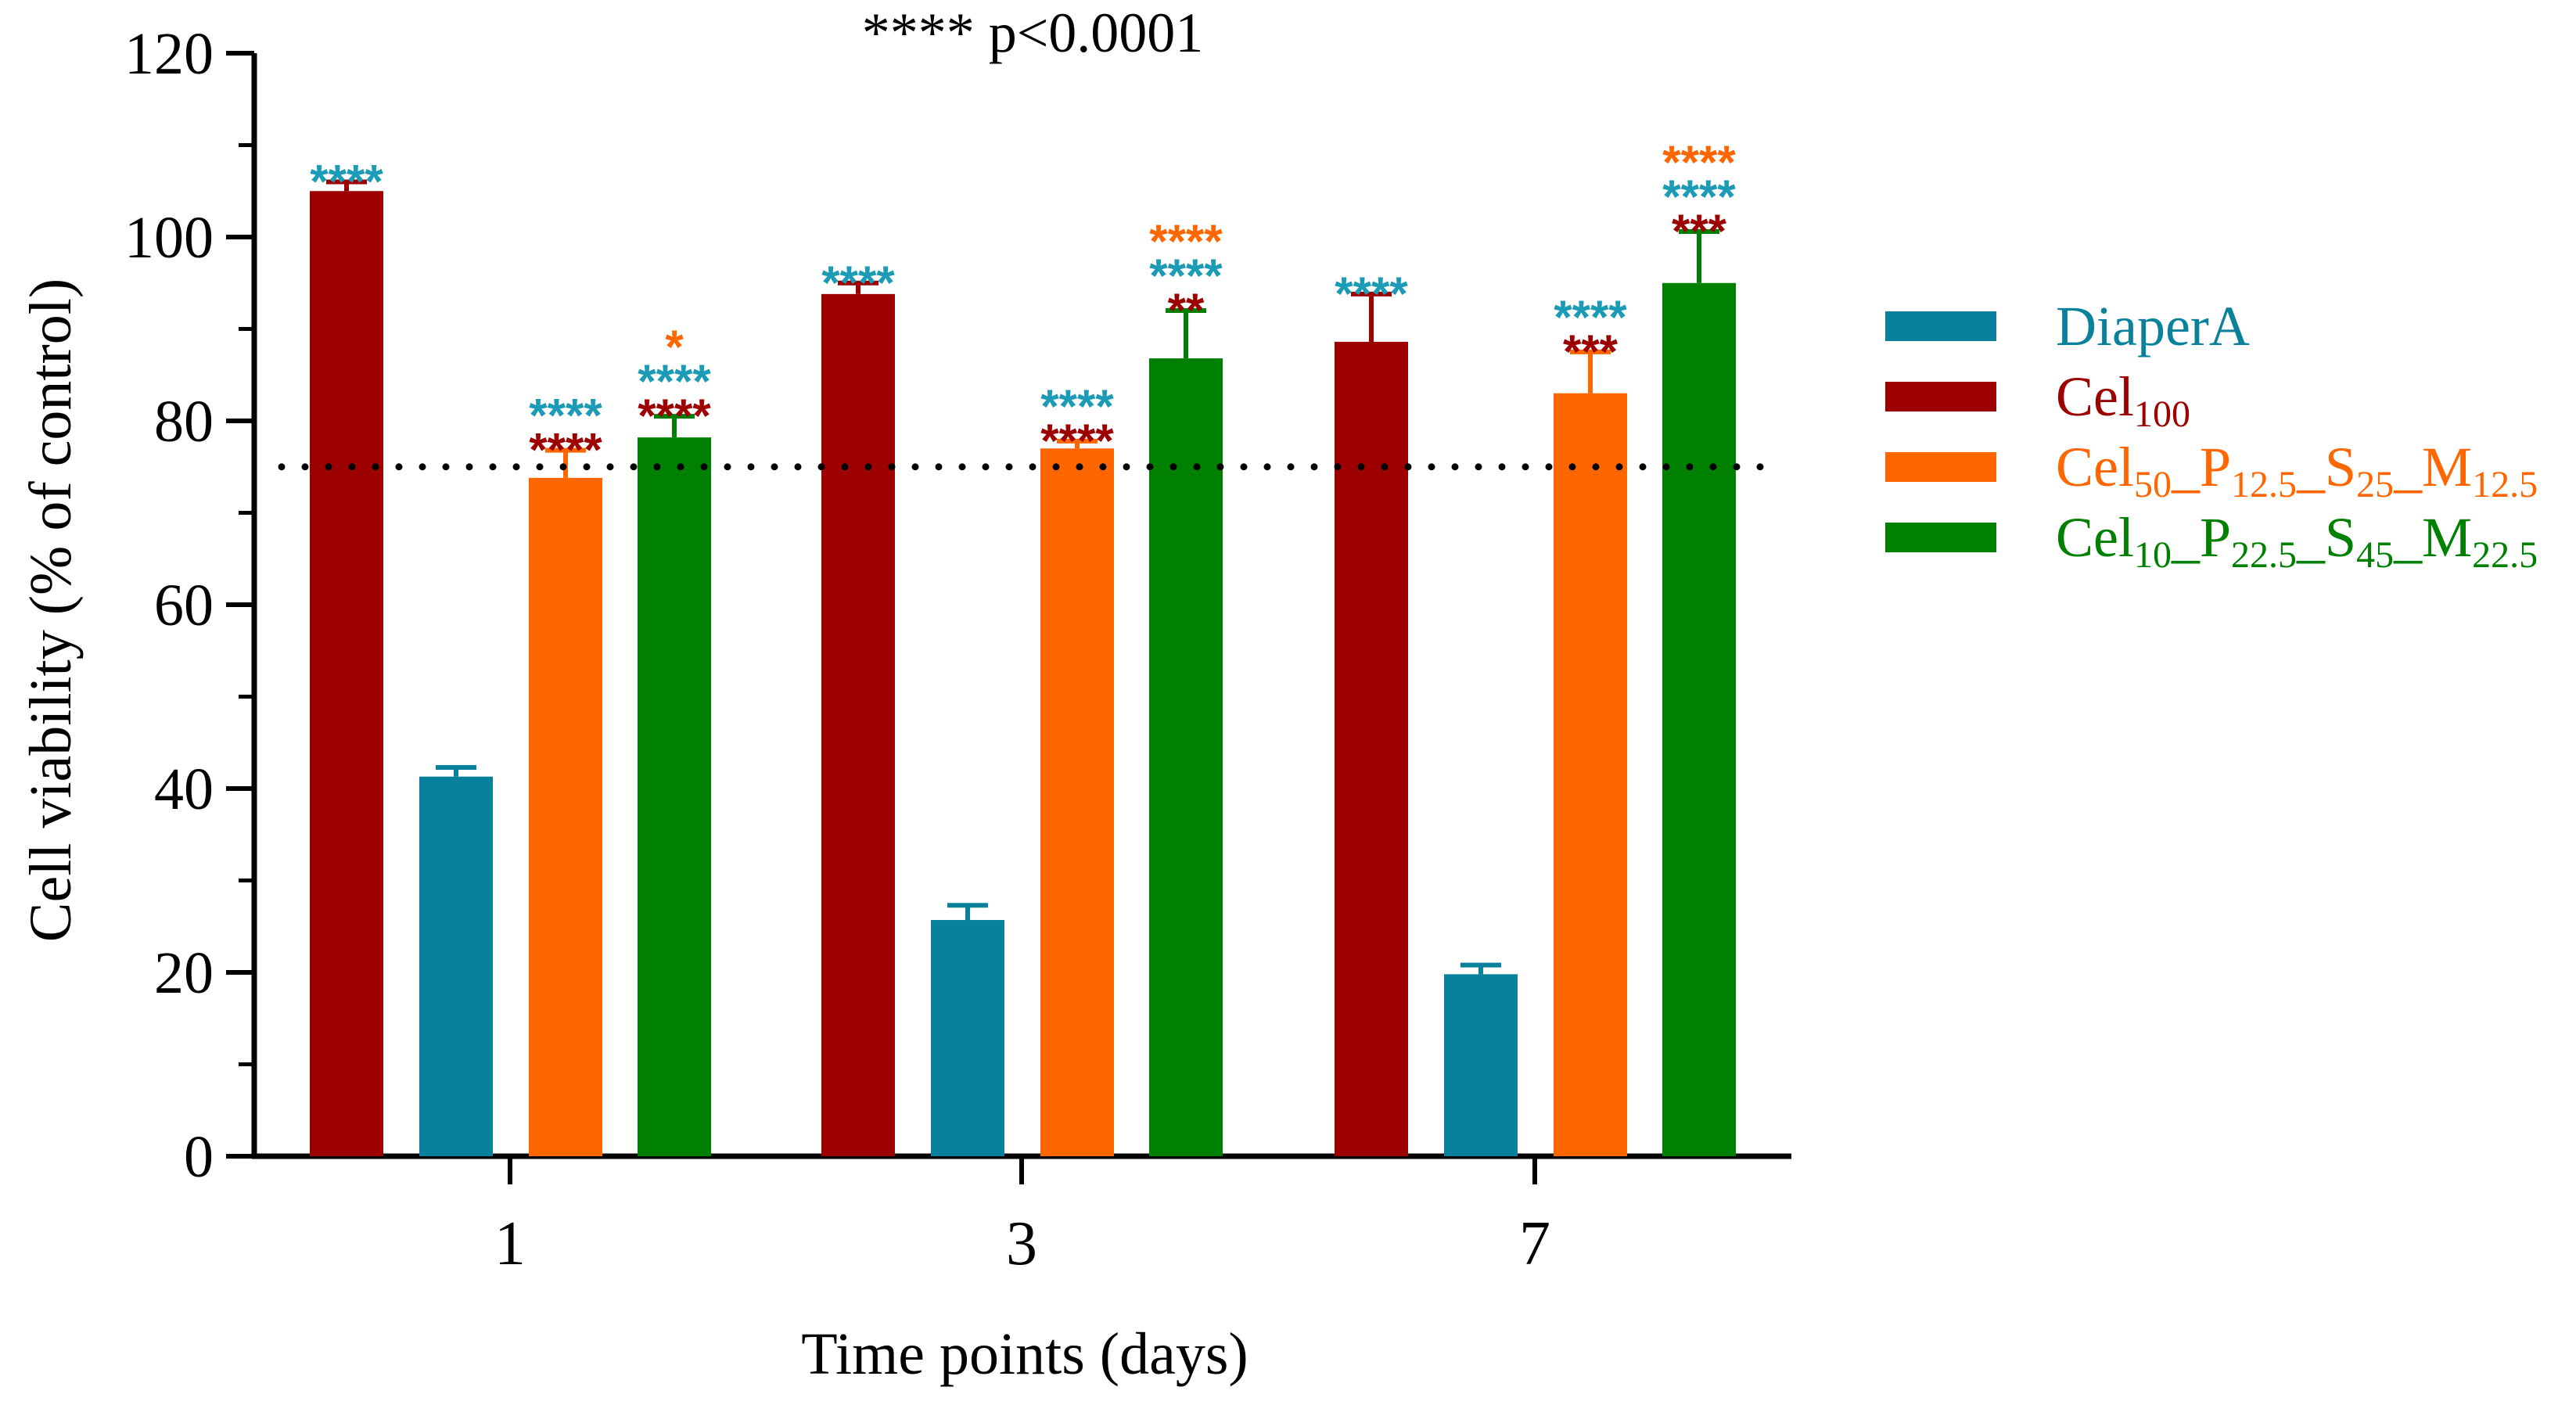  Describe the element at coordinates (1186, 310) in the screenshot. I see `significance-label: **` at that location.